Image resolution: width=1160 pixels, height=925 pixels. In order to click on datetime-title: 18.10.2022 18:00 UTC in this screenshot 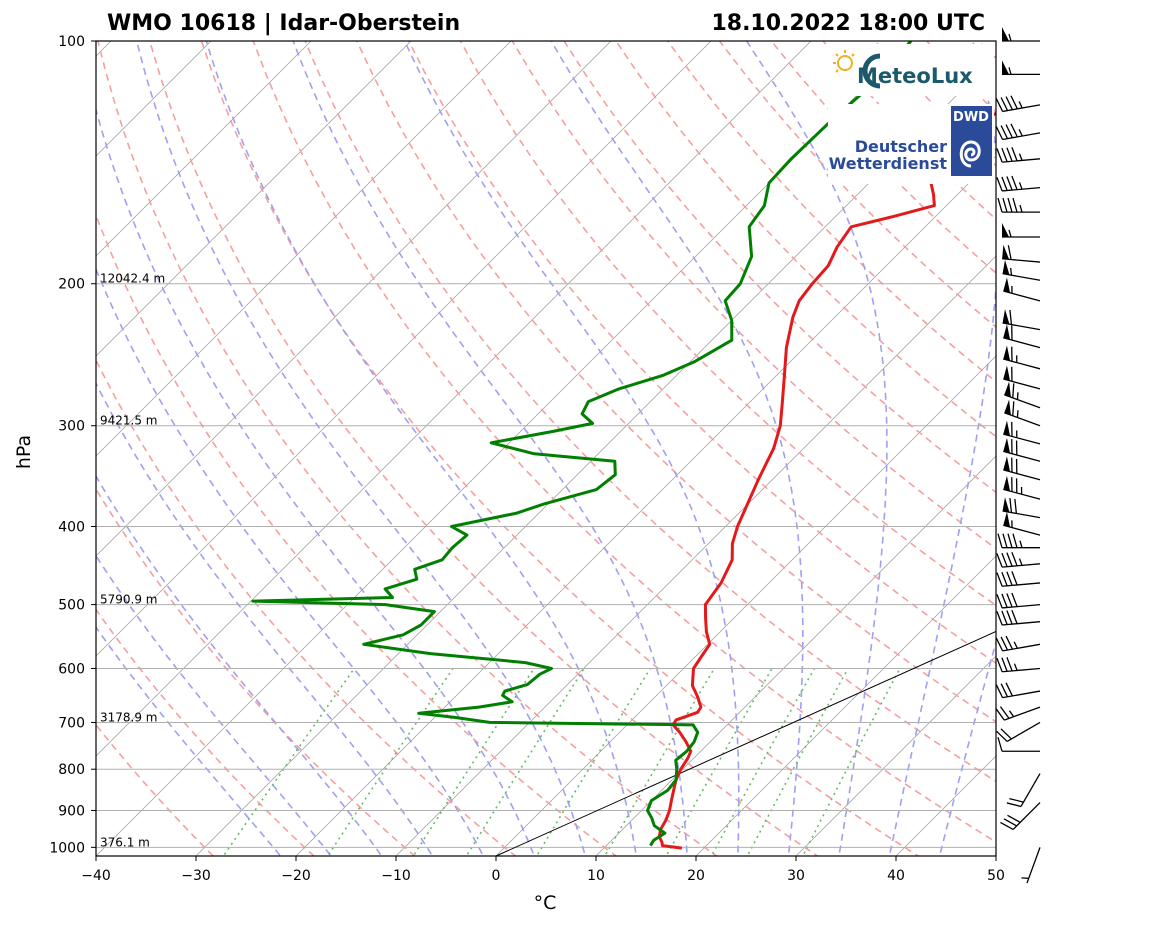, I will do `click(848, 23)`.